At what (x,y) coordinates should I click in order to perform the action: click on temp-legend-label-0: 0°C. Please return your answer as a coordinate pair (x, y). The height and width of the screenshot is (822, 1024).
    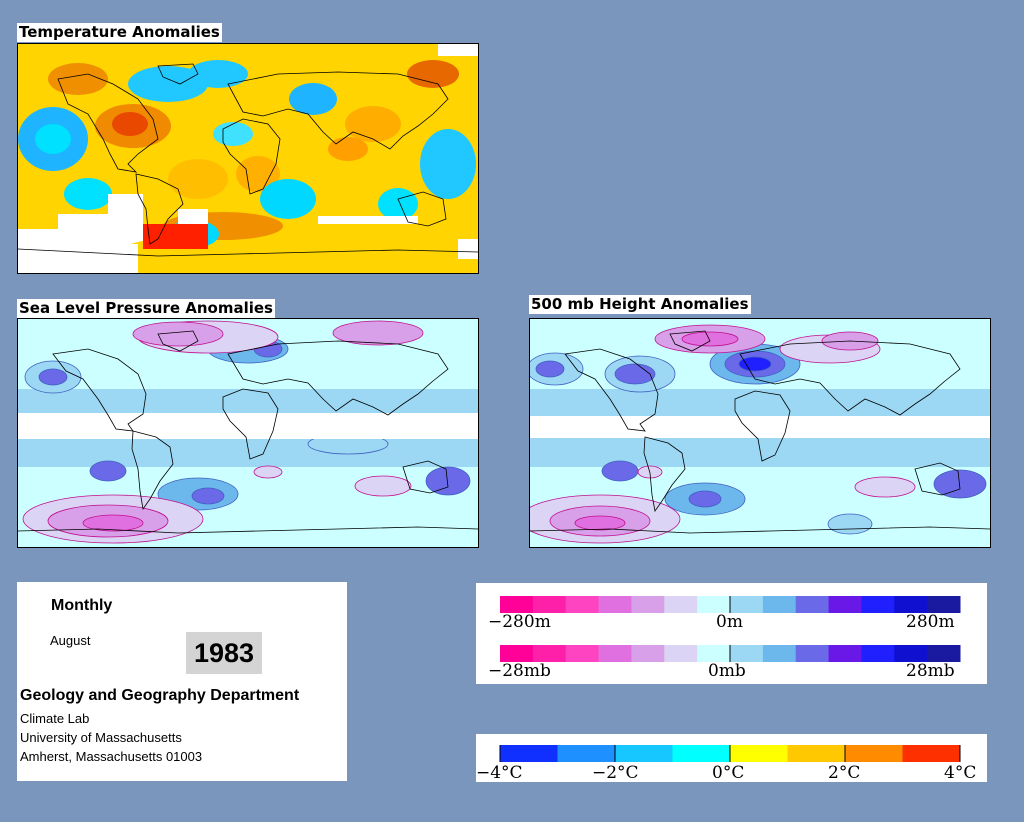
    Looking at the image, I should click on (728, 772).